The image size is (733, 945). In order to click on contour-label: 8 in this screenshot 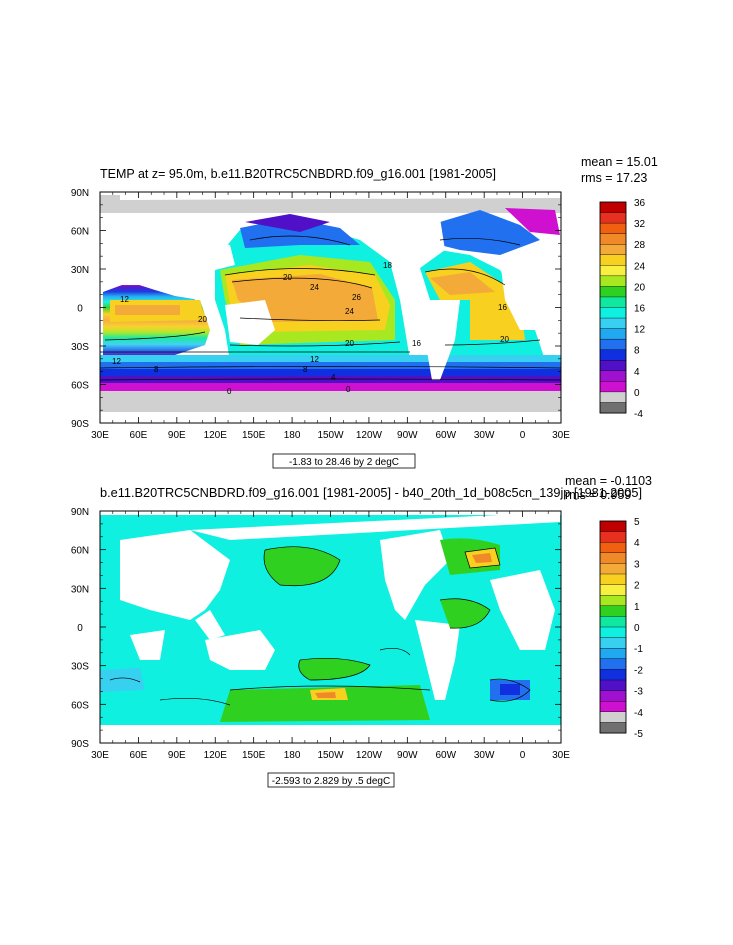, I will do `click(156, 369)`.